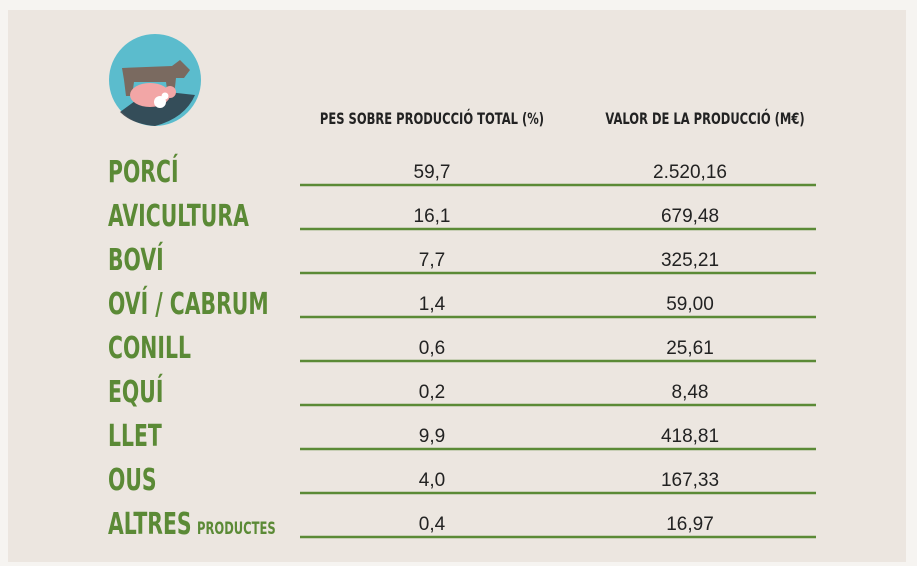  What do you see at coordinates (690, 304) in the screenshot?
I see `cell-value: 59,00` at bounding box center [690, 304].